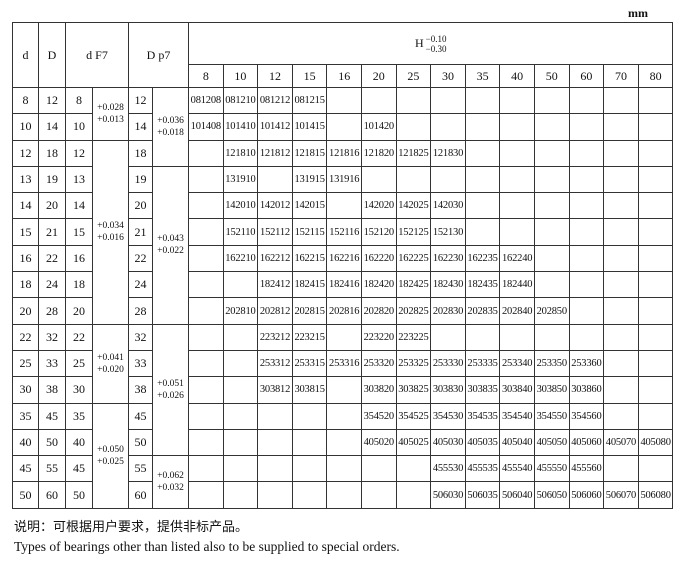 The height and width of the screenshot is (563, 680). I want to click on cell-dF7-tolerance: +0.041 +0.020, so click(110, 363).